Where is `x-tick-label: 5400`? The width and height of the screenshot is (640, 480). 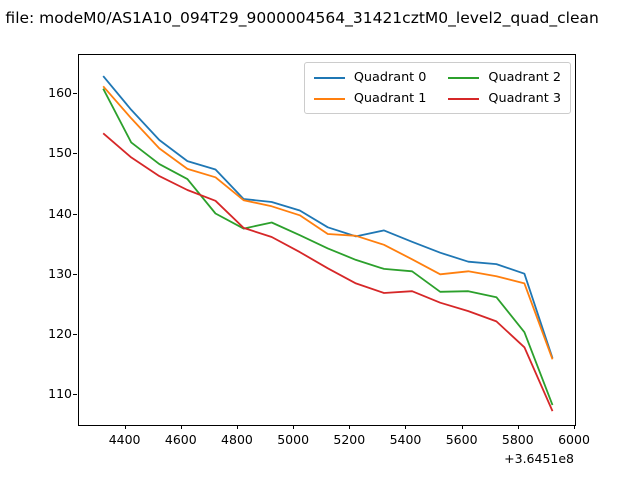
x-tick-label: 5400 is located at coordinates (405, 439).